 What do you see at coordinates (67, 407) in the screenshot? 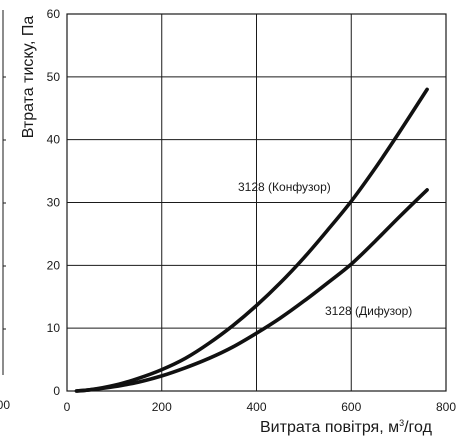
I see `x-tick-label: 0` at bounding box center [67, 407].